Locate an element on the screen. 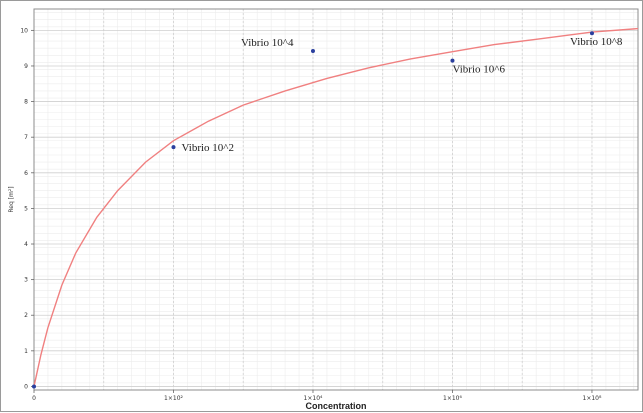  y-tick-label: 6 is located at coordinates (26, 173).